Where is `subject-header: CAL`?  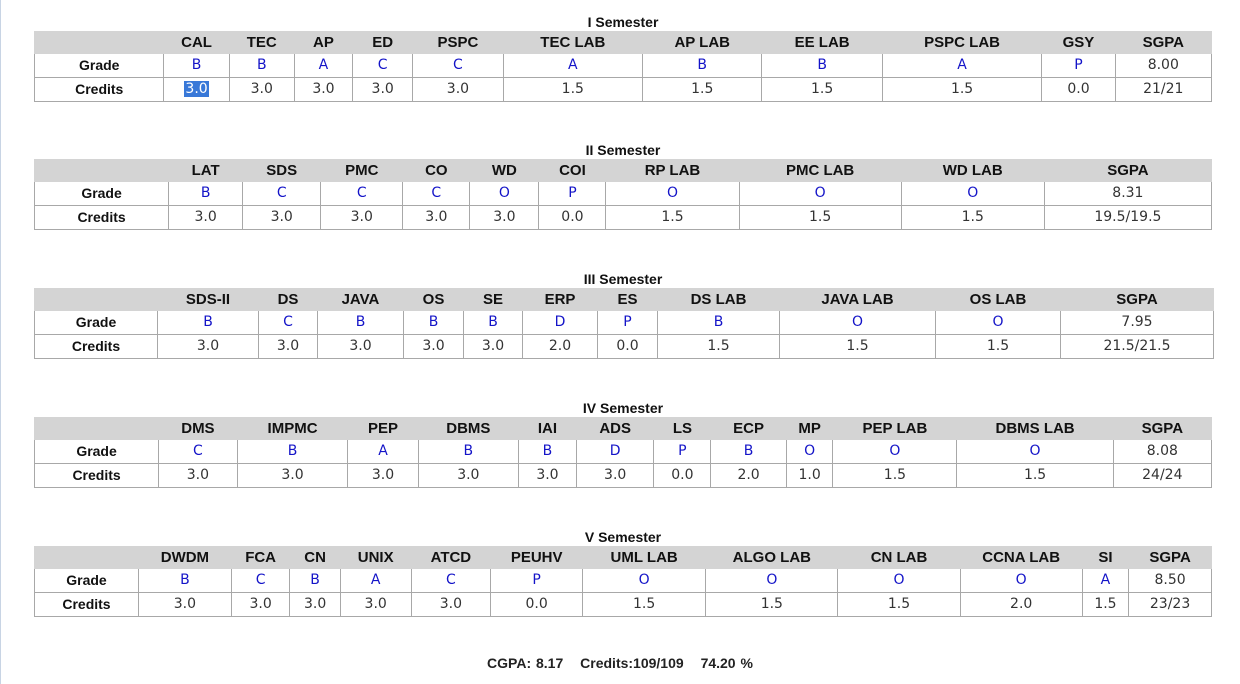
subject-header: CAL is located at coordinates (196, 42).